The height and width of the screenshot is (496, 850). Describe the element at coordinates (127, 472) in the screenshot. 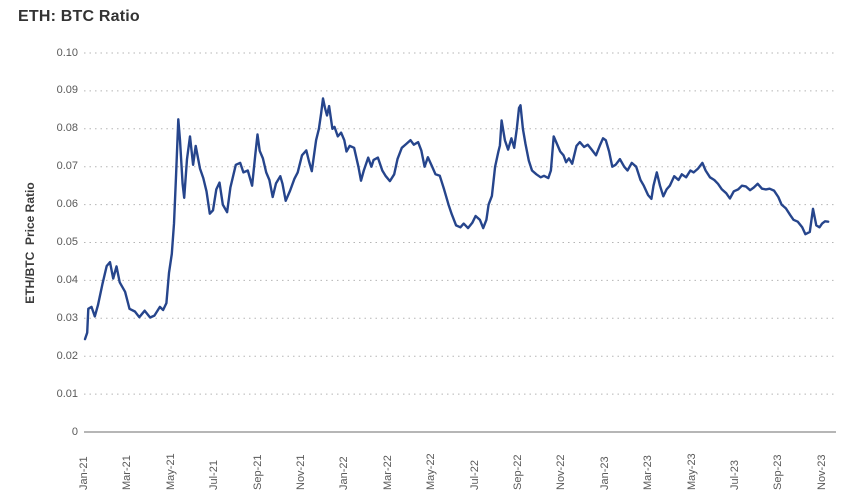

I see `x-tick-label: Mar-21` at that location.